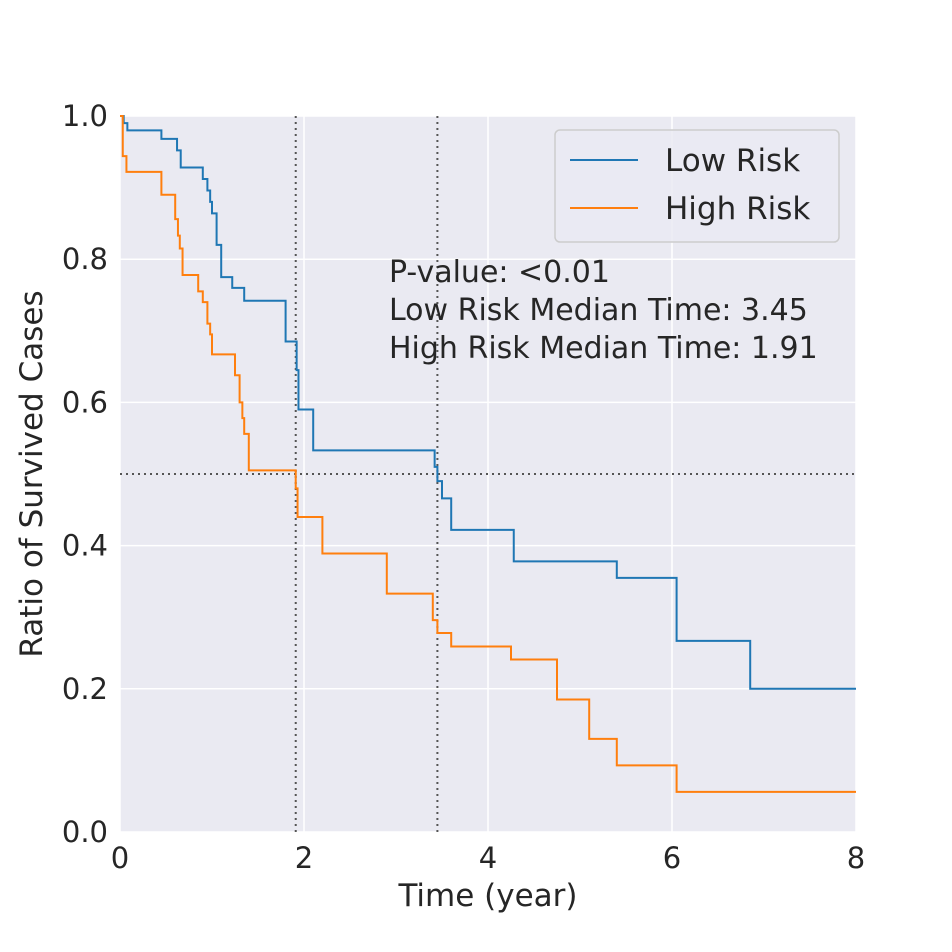 The image size is (952, 952). Describe the element at coordinates (85, 259) in the screenshot. I see `y-tick-label: 0.8` at that location.